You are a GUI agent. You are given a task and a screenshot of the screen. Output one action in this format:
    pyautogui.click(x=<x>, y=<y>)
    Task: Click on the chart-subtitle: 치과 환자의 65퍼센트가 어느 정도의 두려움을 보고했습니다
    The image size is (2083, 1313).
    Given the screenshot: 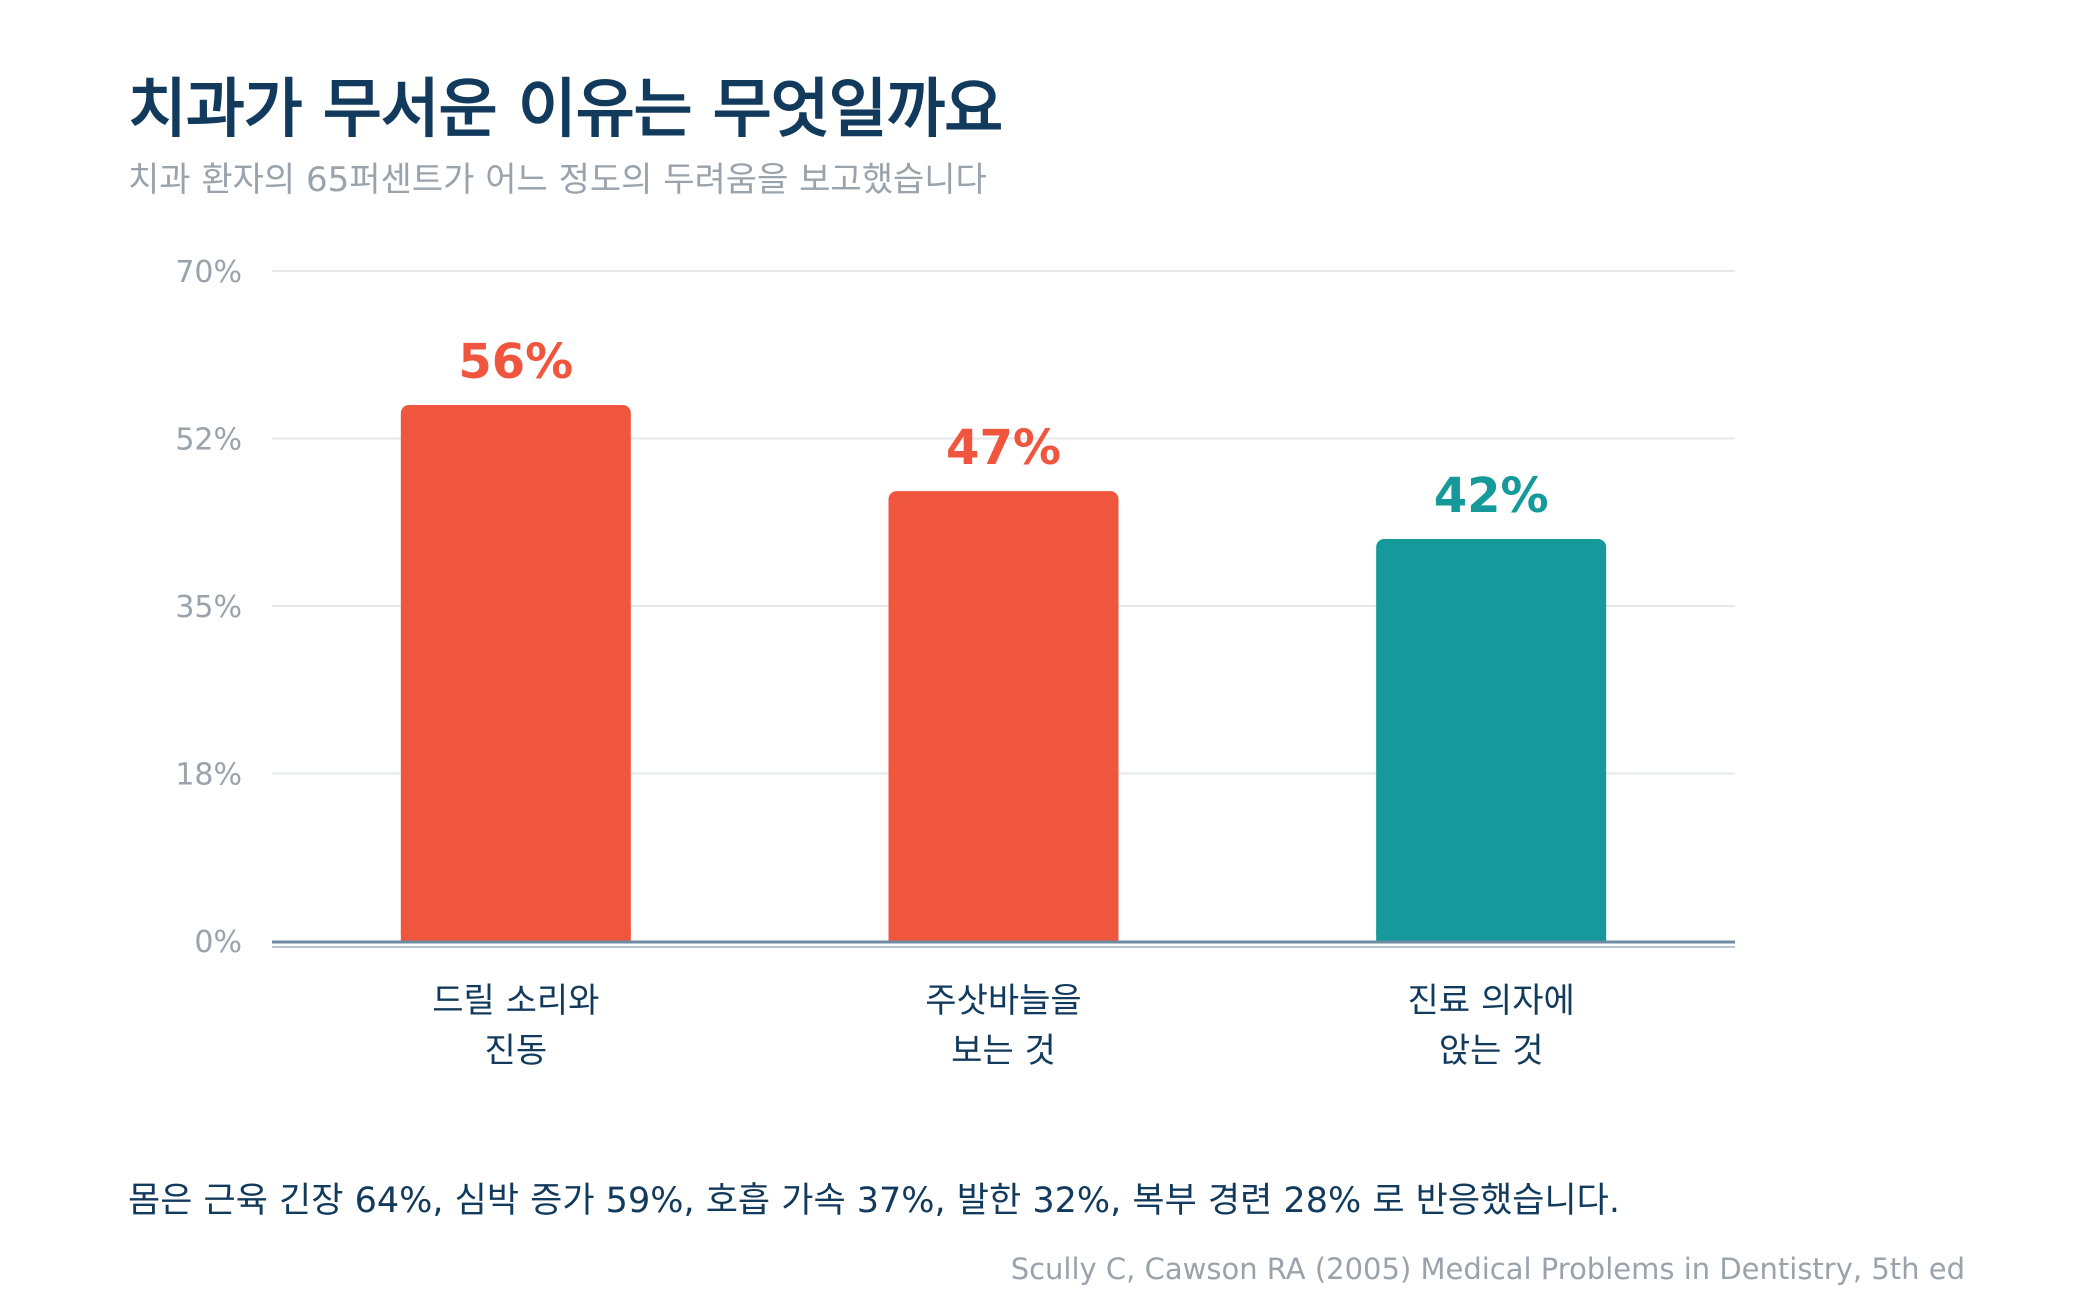 What is the action you would take?
    pyautogui.click(x=557, y=180)
    